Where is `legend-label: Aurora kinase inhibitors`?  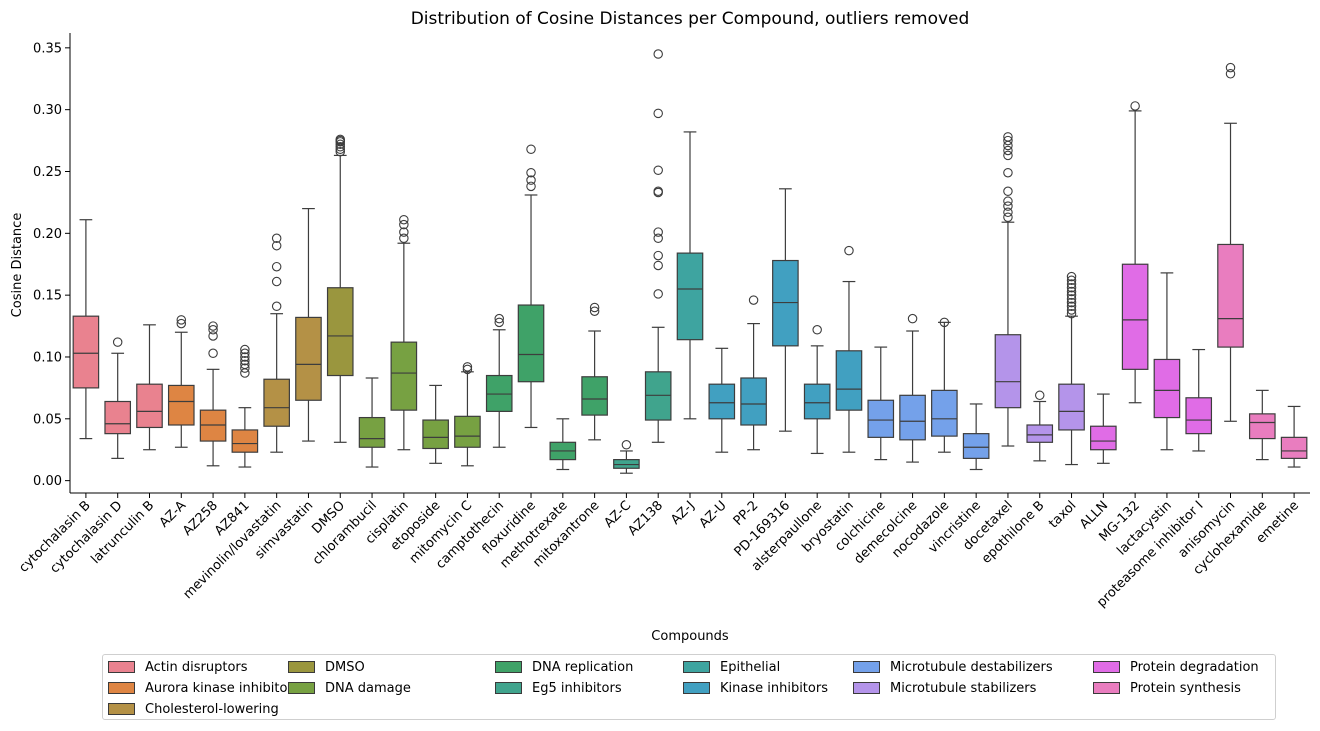 legend-label: Aurora kinase inhibitors is located at coordinates (222, 688).